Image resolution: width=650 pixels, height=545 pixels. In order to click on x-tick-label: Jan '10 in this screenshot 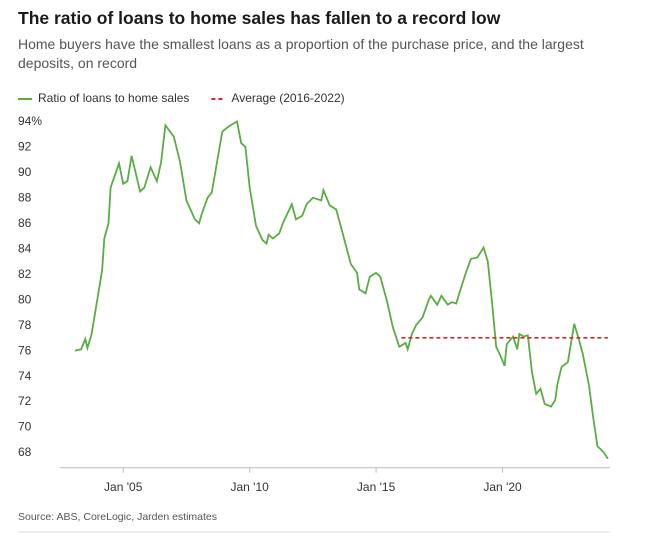, I will do `click(249, 487)`.